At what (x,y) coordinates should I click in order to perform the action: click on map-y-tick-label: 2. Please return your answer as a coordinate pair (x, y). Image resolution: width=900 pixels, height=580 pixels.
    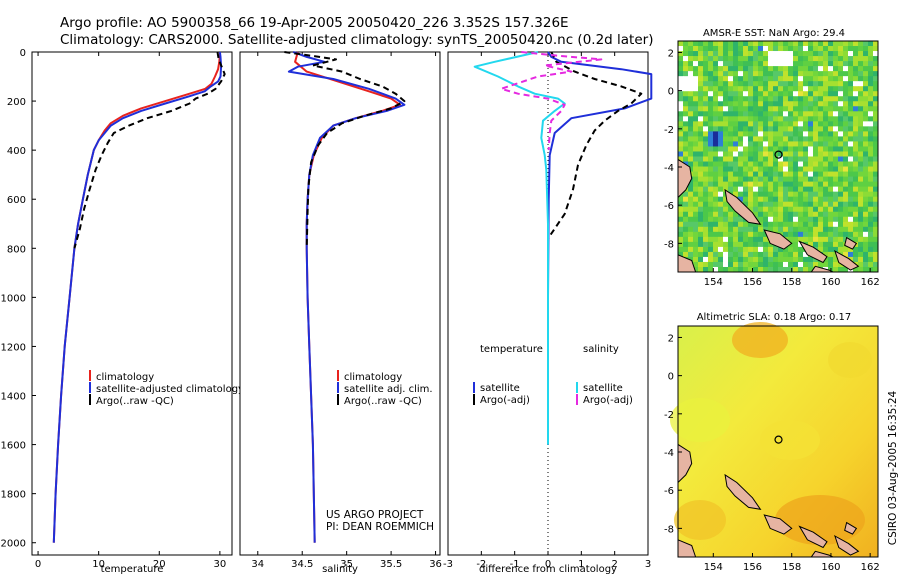
    Looking at the image, I should click on (671, 338).